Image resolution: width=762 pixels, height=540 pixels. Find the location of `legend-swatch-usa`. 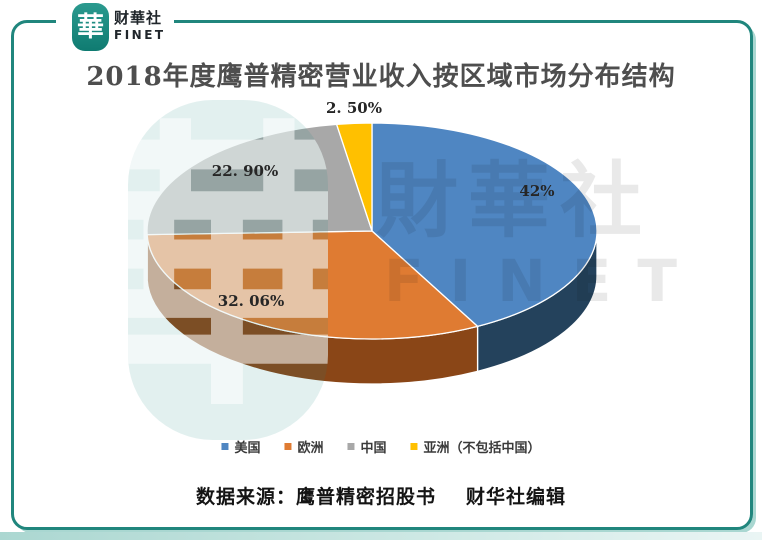

legend-swatch-usa is located at coordinates (225, 446).